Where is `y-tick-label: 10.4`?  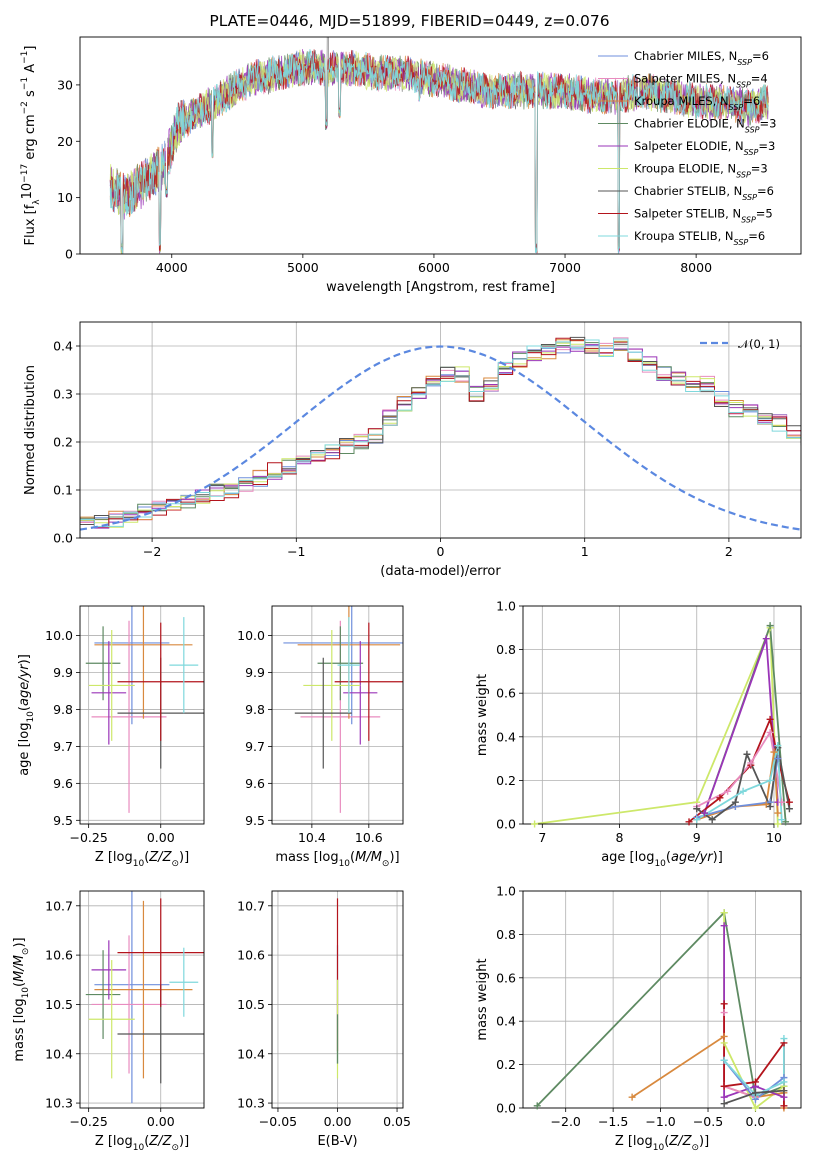 y-tick-label: 10.4 is located at coordinates (251, 1053).